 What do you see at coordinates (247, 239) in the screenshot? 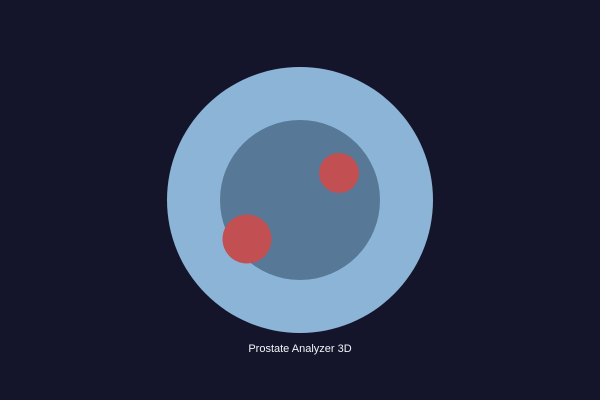
I see `lesion-lower-left` at bounding box center [247, 239].